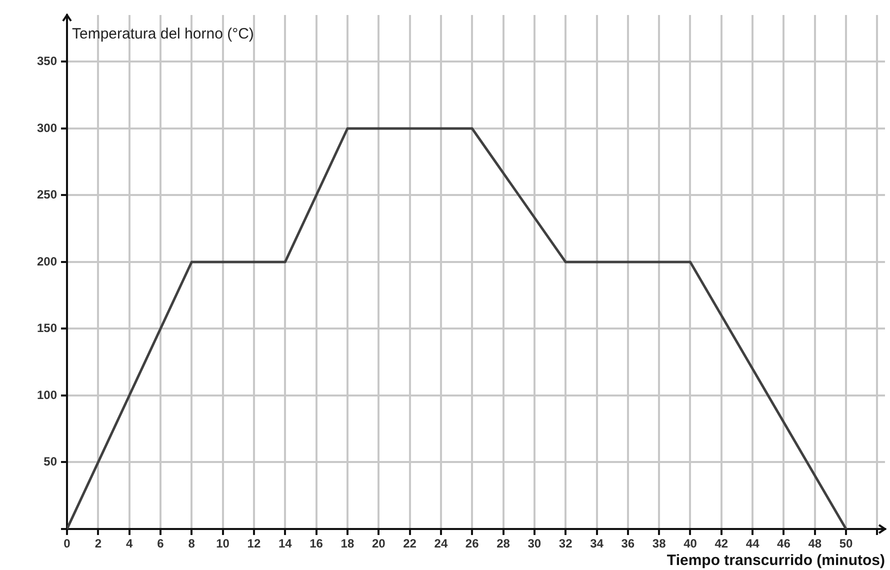 The height and width of the screenshot is (570, 890). Describe the element at coordinates (285, 543) in the screenshot. I see `x-tick-label: 14` at that location.